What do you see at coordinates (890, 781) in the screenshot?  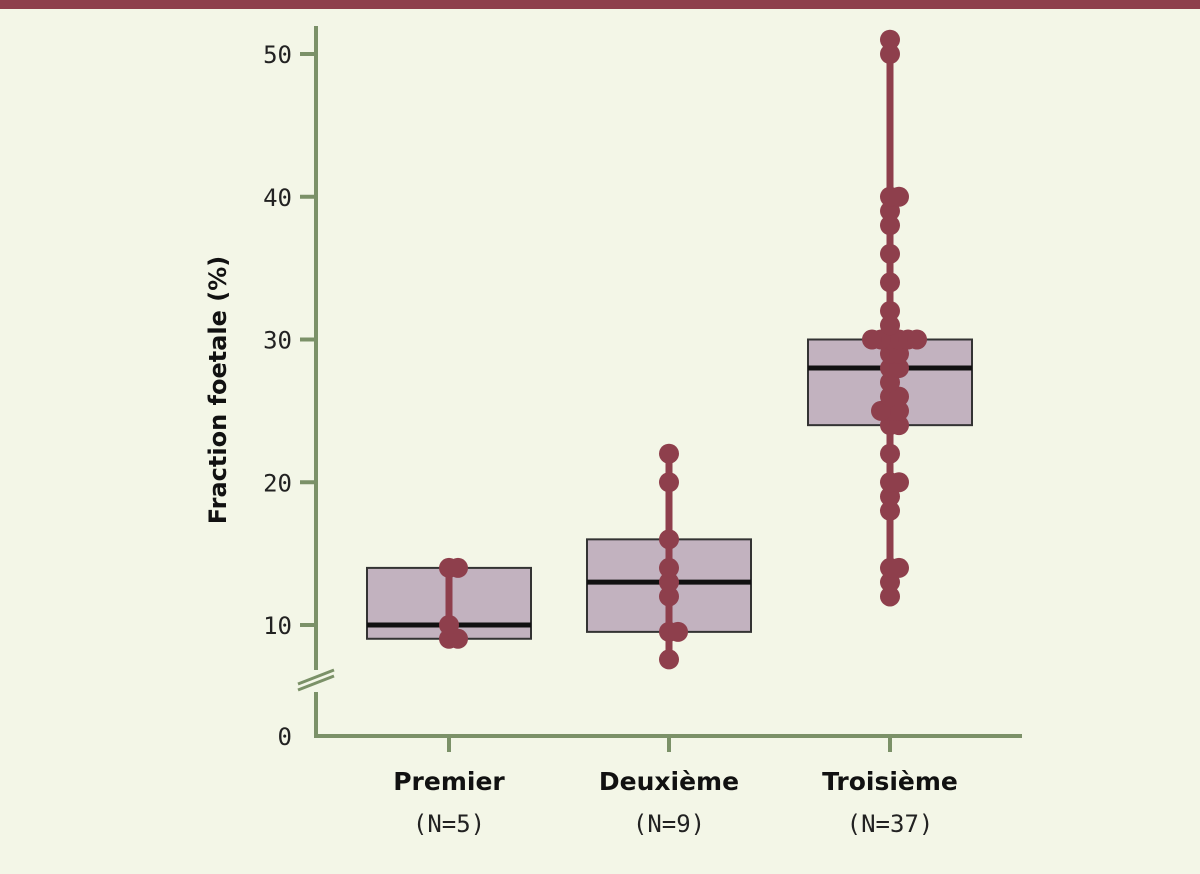 I see `category-label: Troisième` at bounding box center [890, 781].